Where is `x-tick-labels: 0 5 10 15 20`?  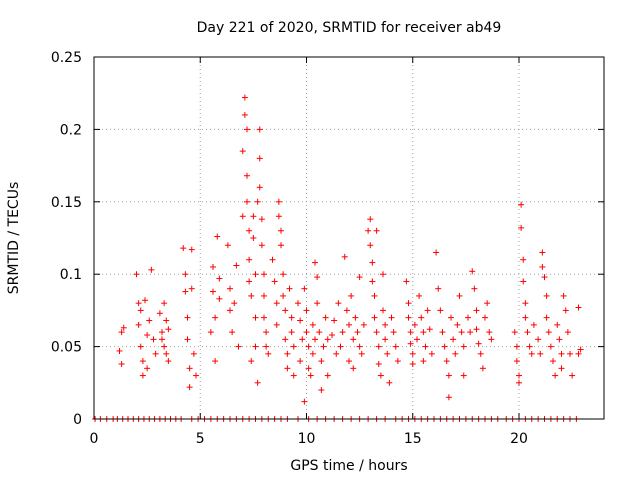
x-tick-labels: 0 5 10 15 20 is located at coordinates (309, 439).